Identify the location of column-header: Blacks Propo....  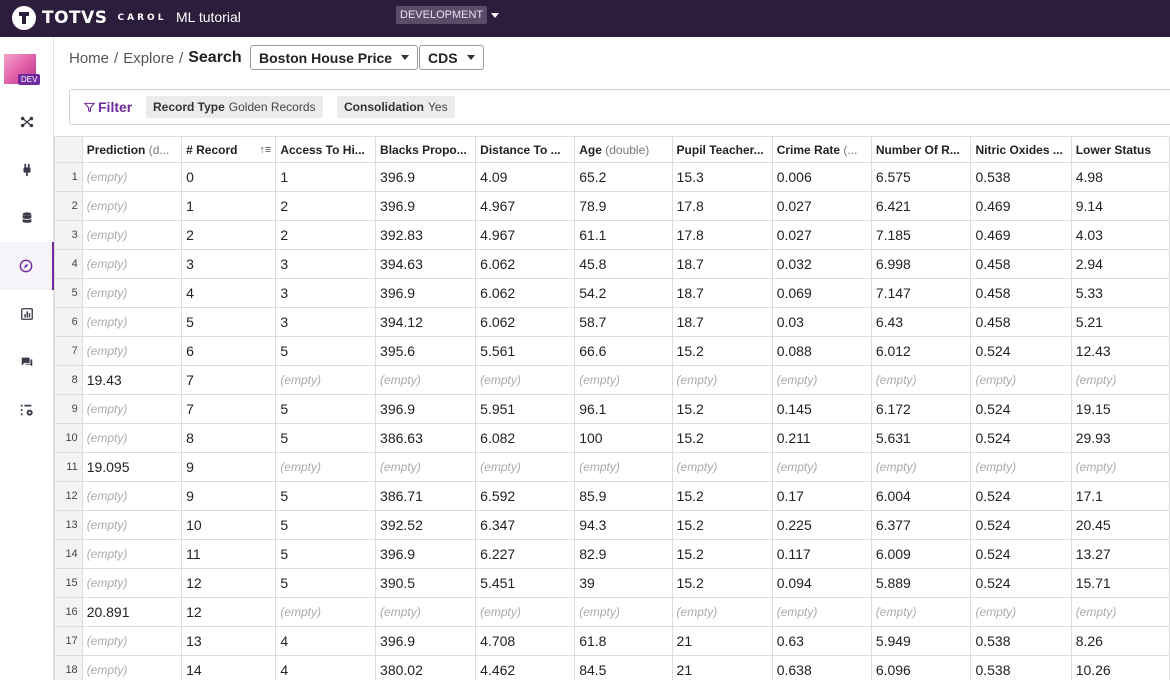
(426, 149).